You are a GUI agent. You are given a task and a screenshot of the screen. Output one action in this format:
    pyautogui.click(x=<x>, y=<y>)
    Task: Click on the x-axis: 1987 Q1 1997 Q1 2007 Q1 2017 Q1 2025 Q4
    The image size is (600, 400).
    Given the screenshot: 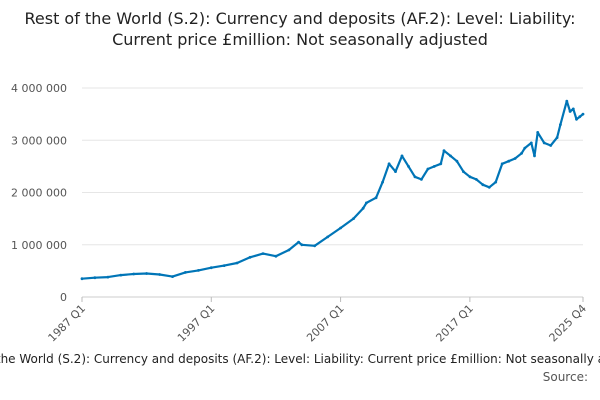 What is the action you would take?
    pyautogui.click(x=318, y=321)
    